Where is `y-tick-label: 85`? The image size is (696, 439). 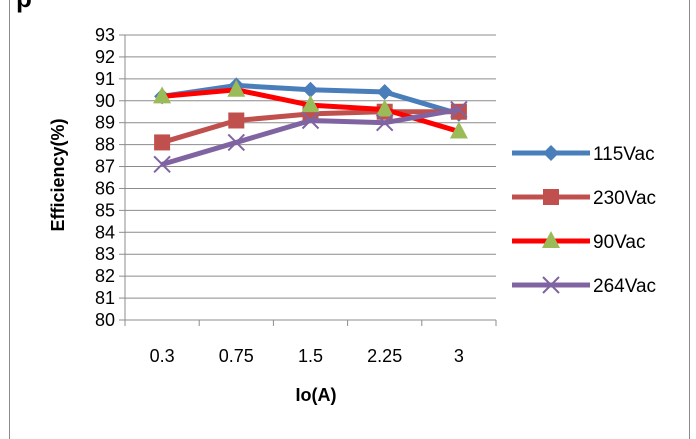 y-tick-label: 85 is located at coordinates (105, 210).